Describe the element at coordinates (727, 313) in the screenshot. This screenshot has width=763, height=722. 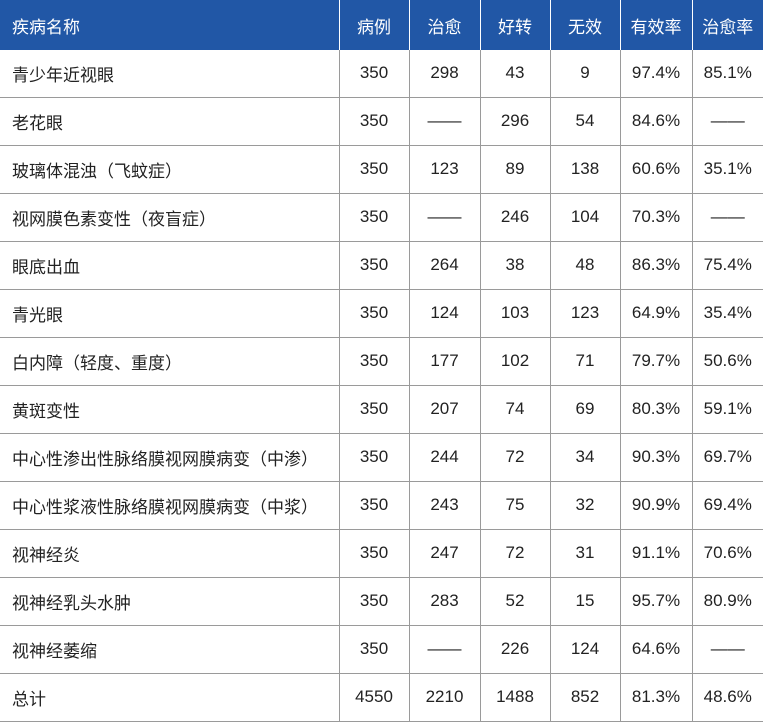
I see `cell: 35.4%` at that location.